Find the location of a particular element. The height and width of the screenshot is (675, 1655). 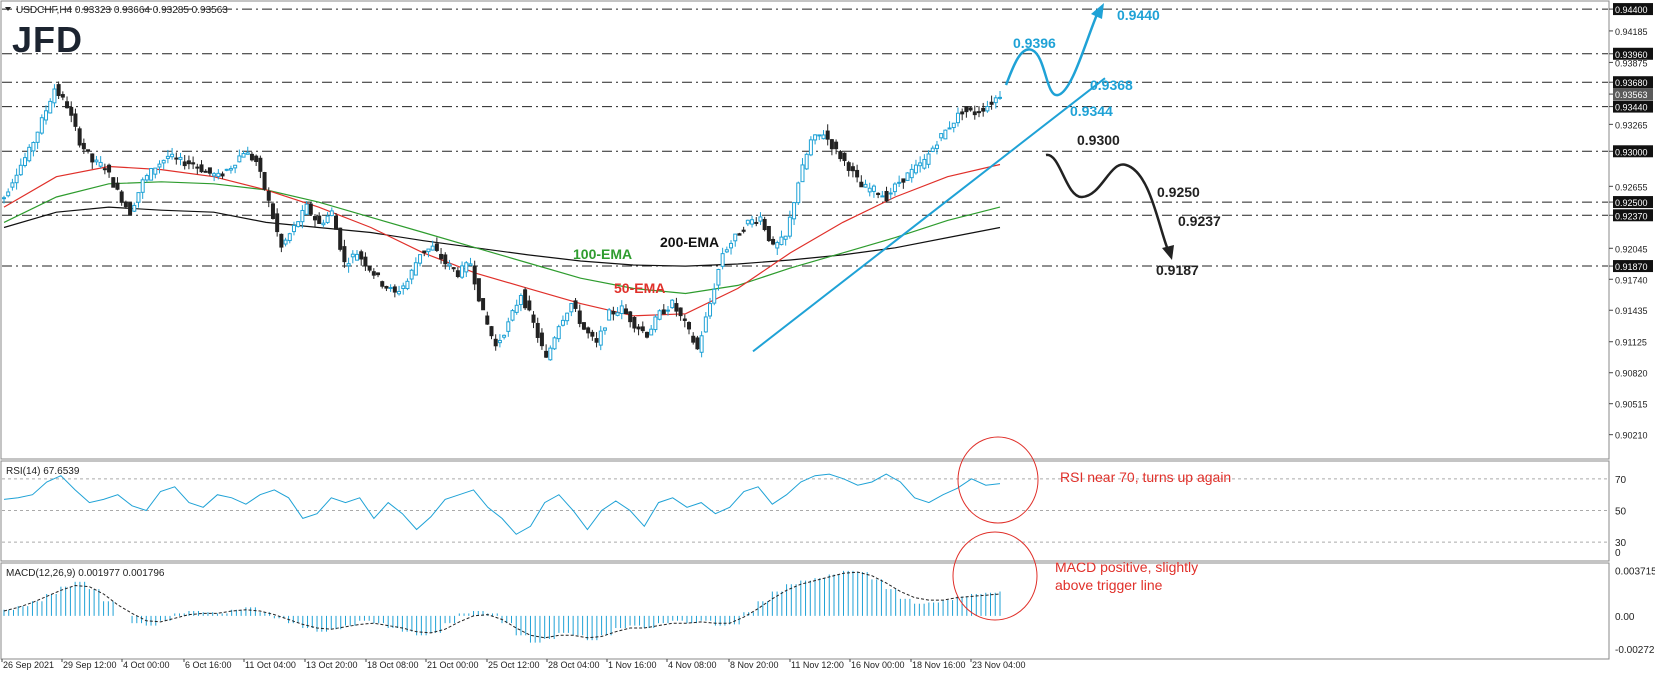

triangle-down-icon is located at coordinates (8, 9).